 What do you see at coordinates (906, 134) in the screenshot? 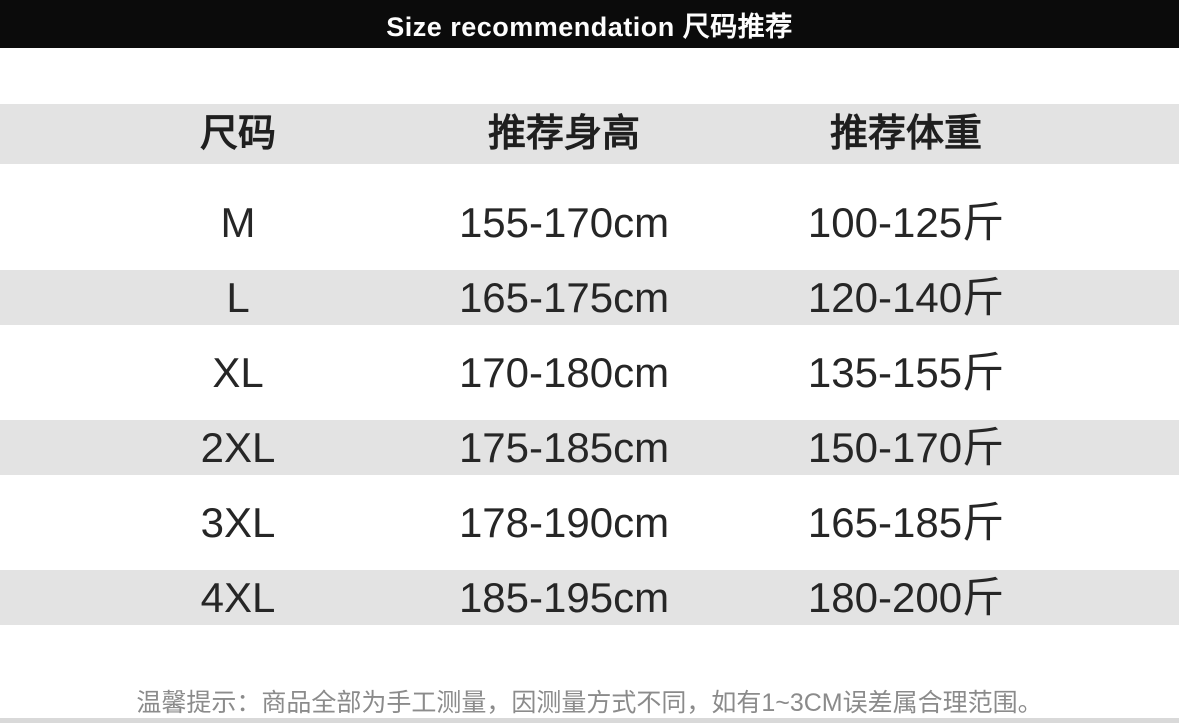
I see `column-header-weight: 推荐体重` at bounding box center [906, 134].